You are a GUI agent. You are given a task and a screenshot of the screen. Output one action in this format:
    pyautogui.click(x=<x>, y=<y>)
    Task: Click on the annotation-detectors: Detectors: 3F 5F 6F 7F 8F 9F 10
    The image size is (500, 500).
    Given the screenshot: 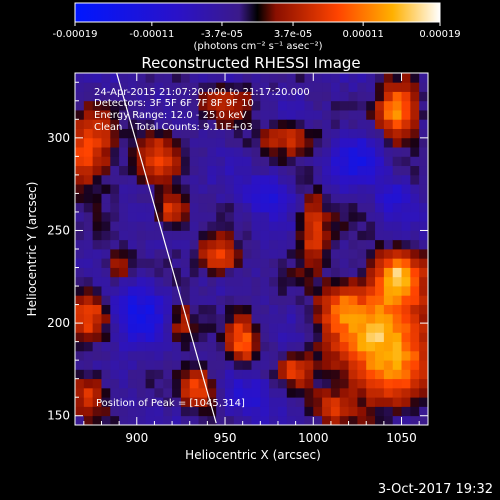 What is the action you would take?
    pyautogui.click(x=174, y=103)
    